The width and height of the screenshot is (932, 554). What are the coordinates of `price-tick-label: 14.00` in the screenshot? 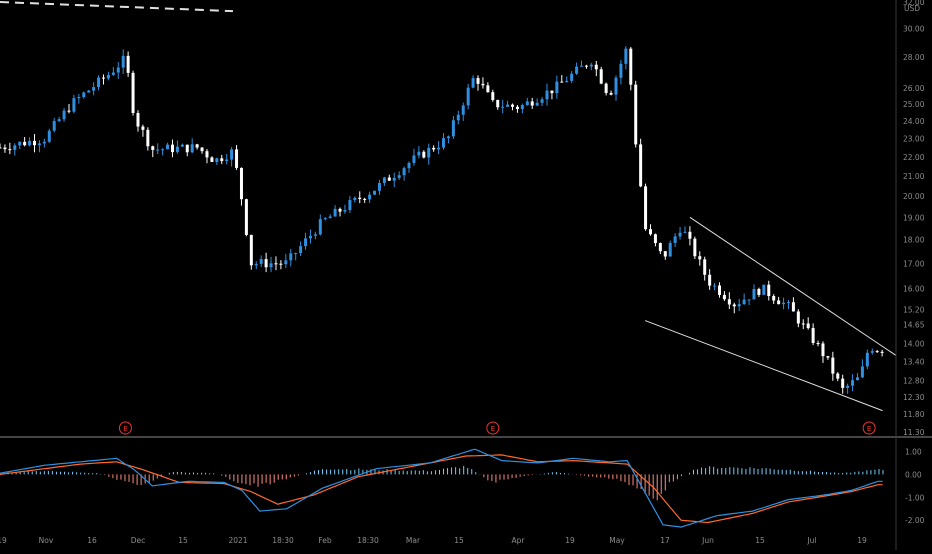 It's located at (914, 343).